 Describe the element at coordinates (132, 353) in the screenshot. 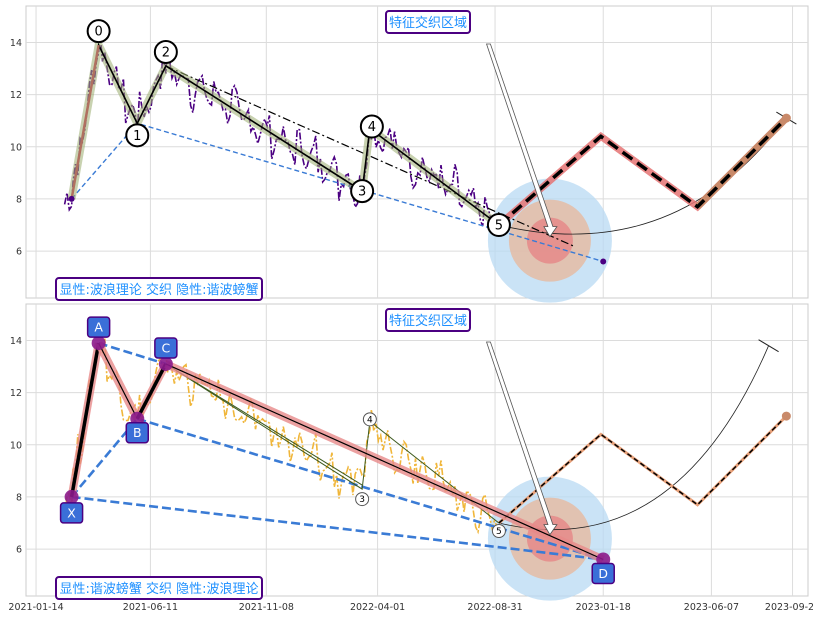

I see `ac-line` at that location.